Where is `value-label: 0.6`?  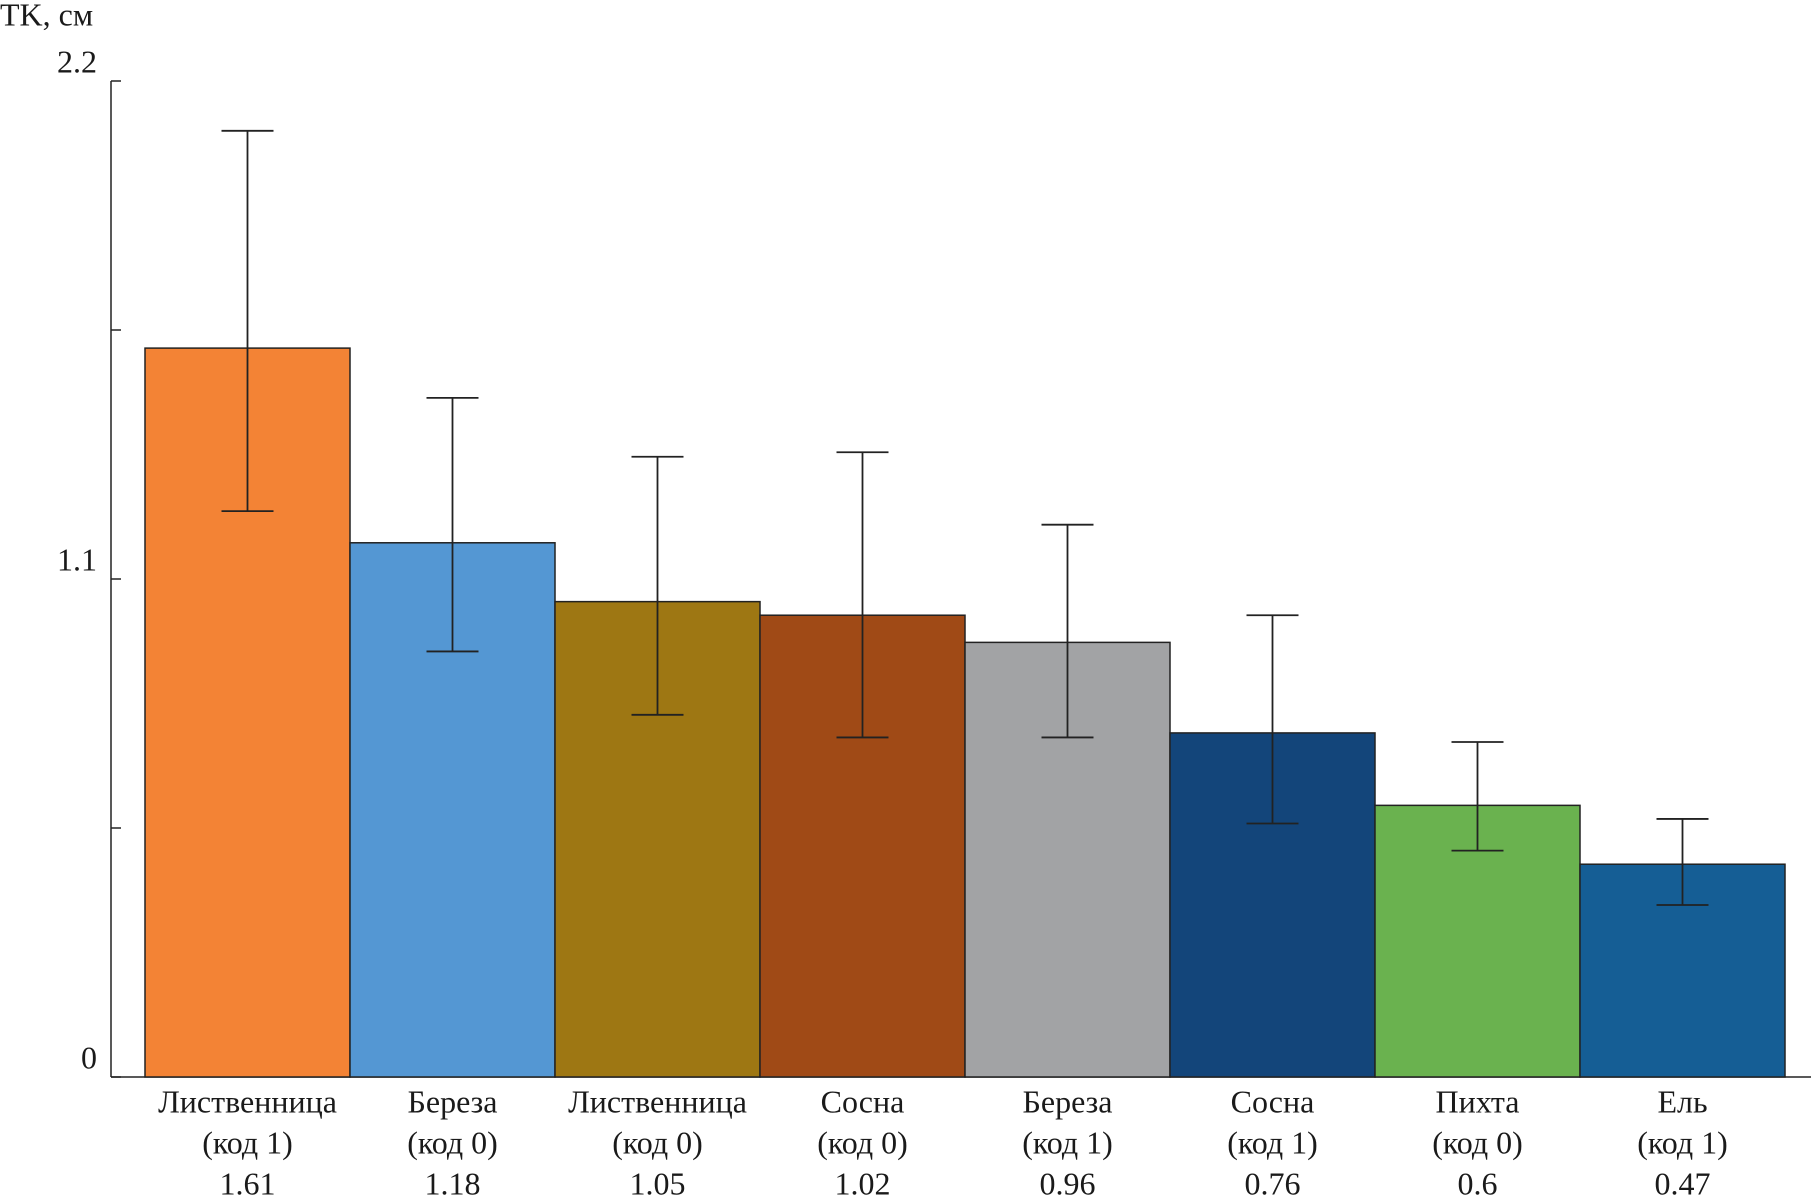
value-label: 0.6 is located at coordinates (1478, 1182).